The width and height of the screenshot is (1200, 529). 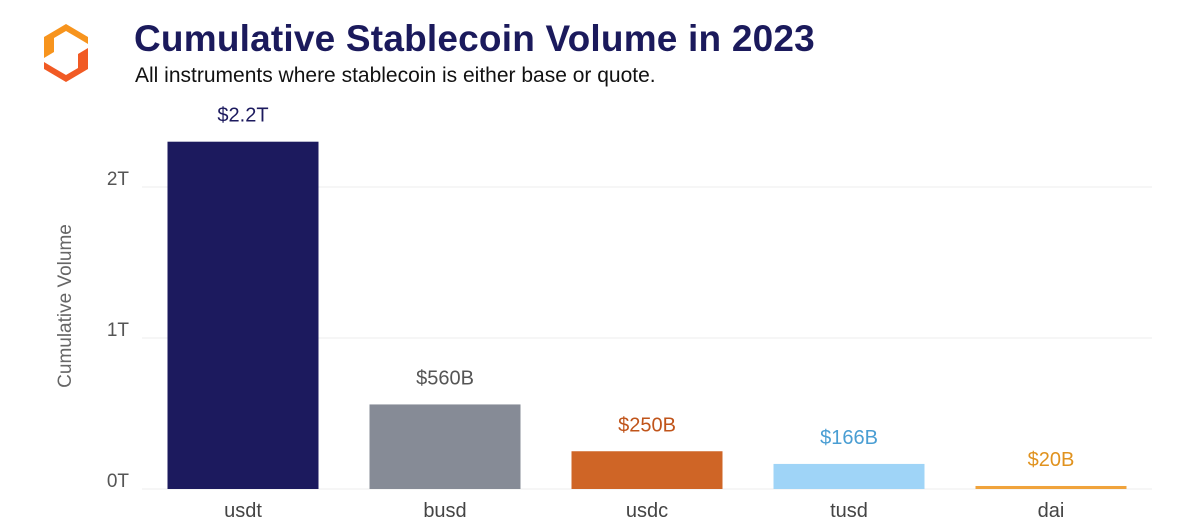 I want to click on data-label-usdc: $250B, so click(x=647, y=425).